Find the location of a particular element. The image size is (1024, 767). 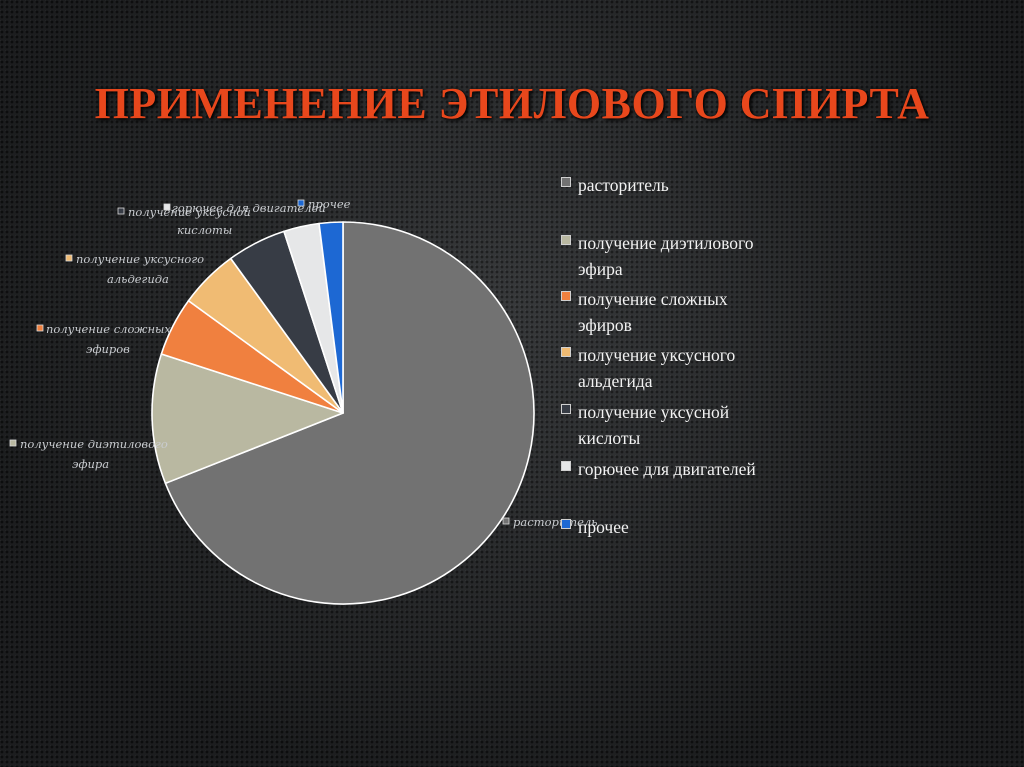

callout-label-4-line-1: получение уксусного is located at coordinates (140, 259).